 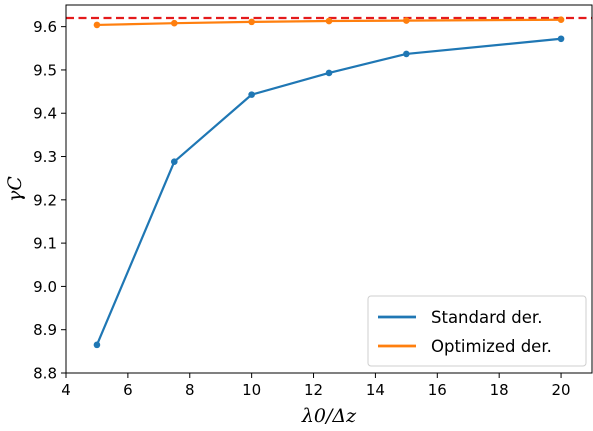 I want to click on y-tick-label: 9.5, so click(x=45, y=70).